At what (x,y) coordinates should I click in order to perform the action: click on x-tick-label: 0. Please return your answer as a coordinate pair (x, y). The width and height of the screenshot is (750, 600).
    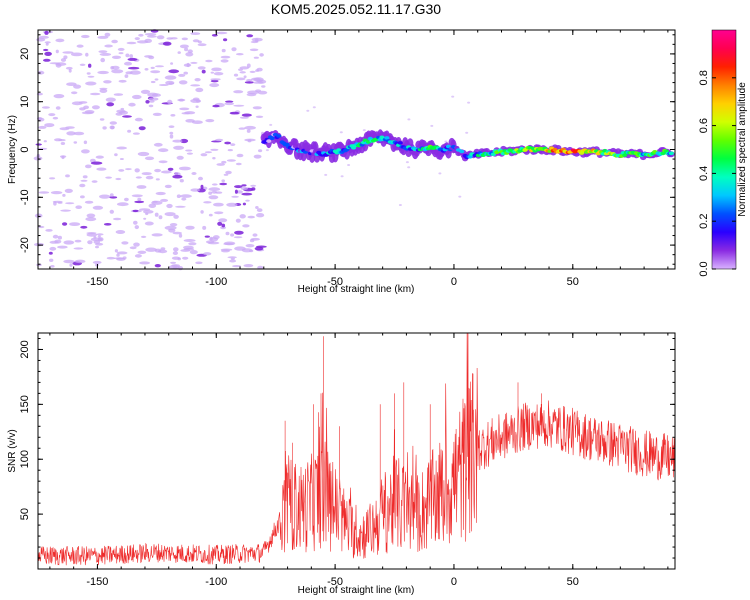
    Looking at the image, I should click on (454, 282).